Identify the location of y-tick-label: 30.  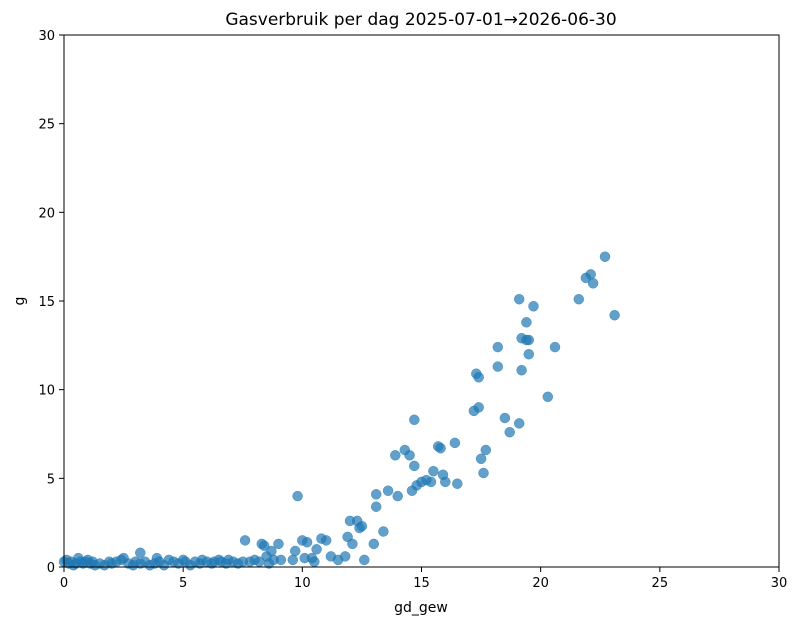
(46, 36).